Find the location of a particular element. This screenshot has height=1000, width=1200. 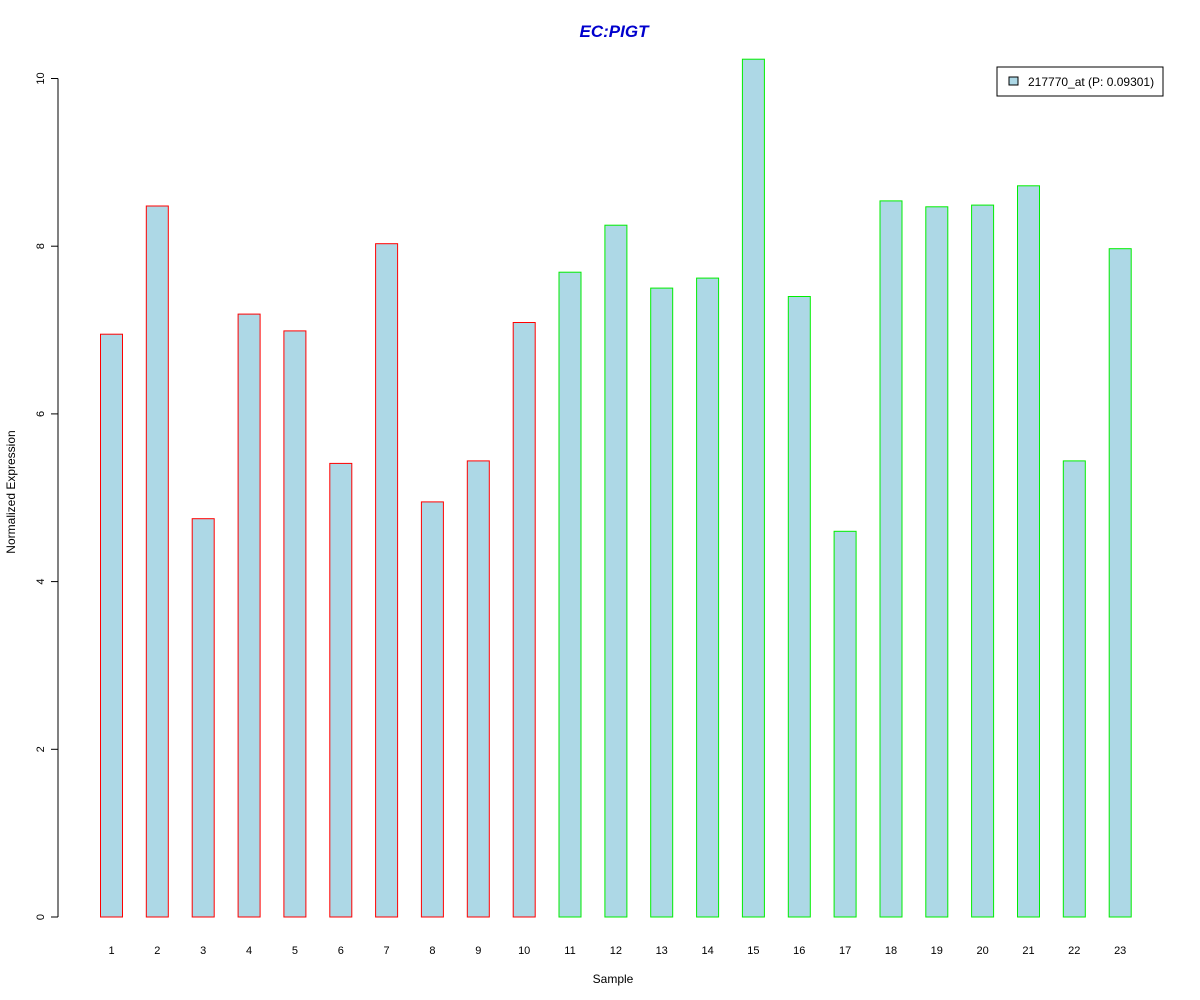

x-tick-label: 12 is located at coordinates (616, 951).